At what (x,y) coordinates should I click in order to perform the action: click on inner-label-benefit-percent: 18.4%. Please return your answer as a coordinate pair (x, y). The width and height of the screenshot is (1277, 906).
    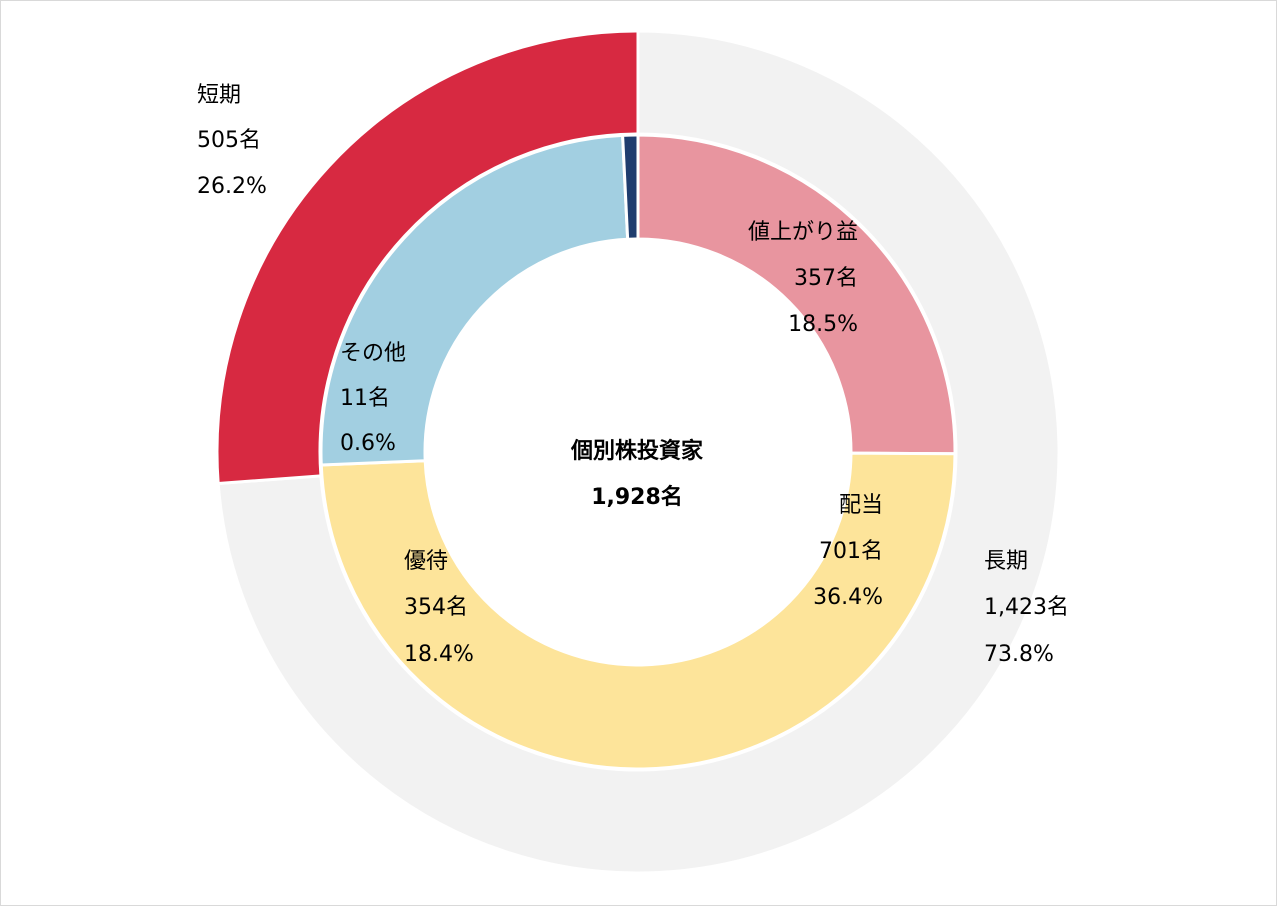
    Looking at the image, I should click on (439, 654).